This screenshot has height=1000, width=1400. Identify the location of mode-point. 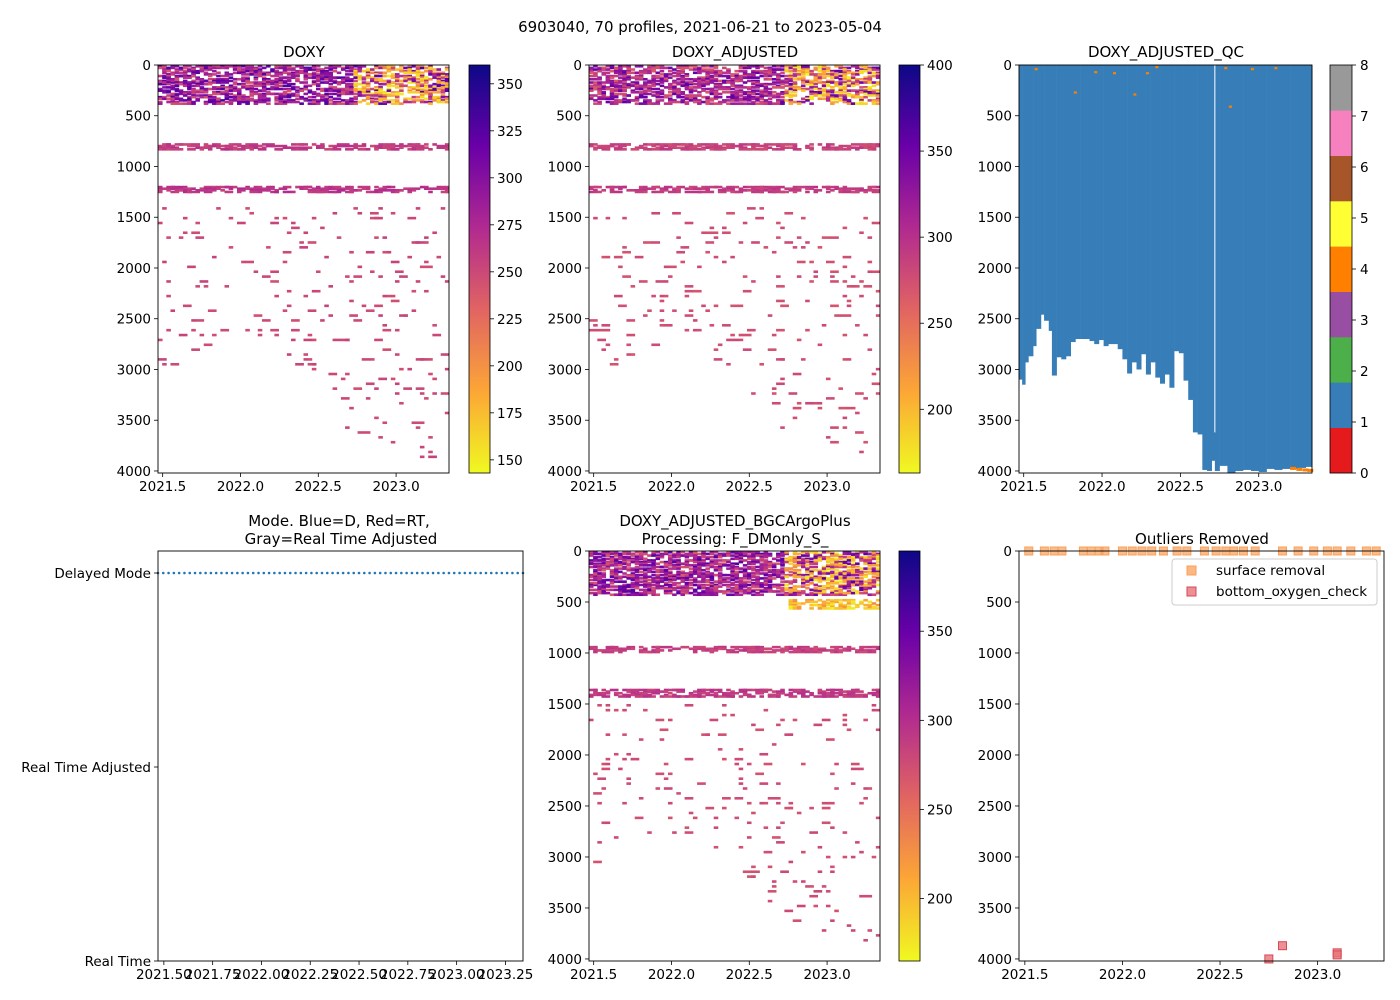
(253, 573).